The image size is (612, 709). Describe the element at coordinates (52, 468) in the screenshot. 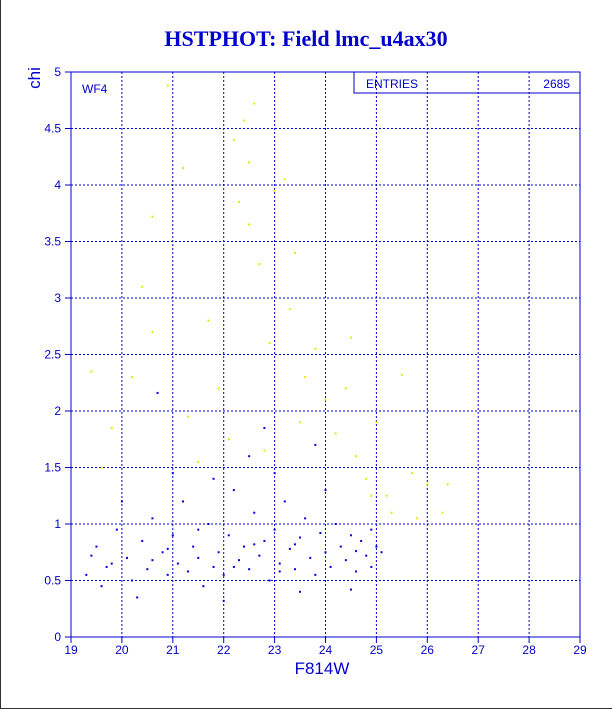

I see `y-tick-label: 1.5` at that location.